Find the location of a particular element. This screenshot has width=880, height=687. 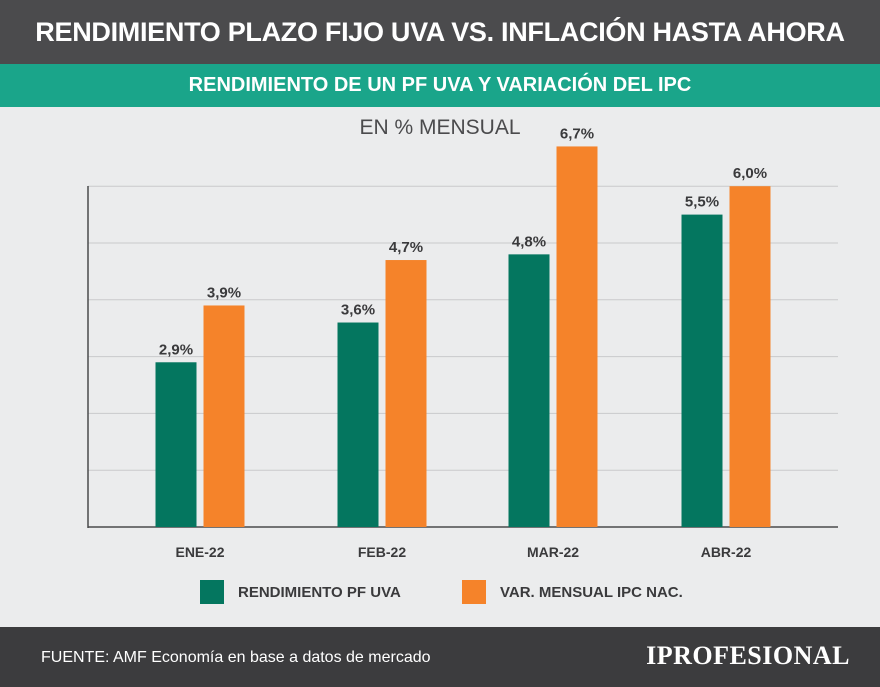

data-label: 6,7% is located at coordinates (577, 133).